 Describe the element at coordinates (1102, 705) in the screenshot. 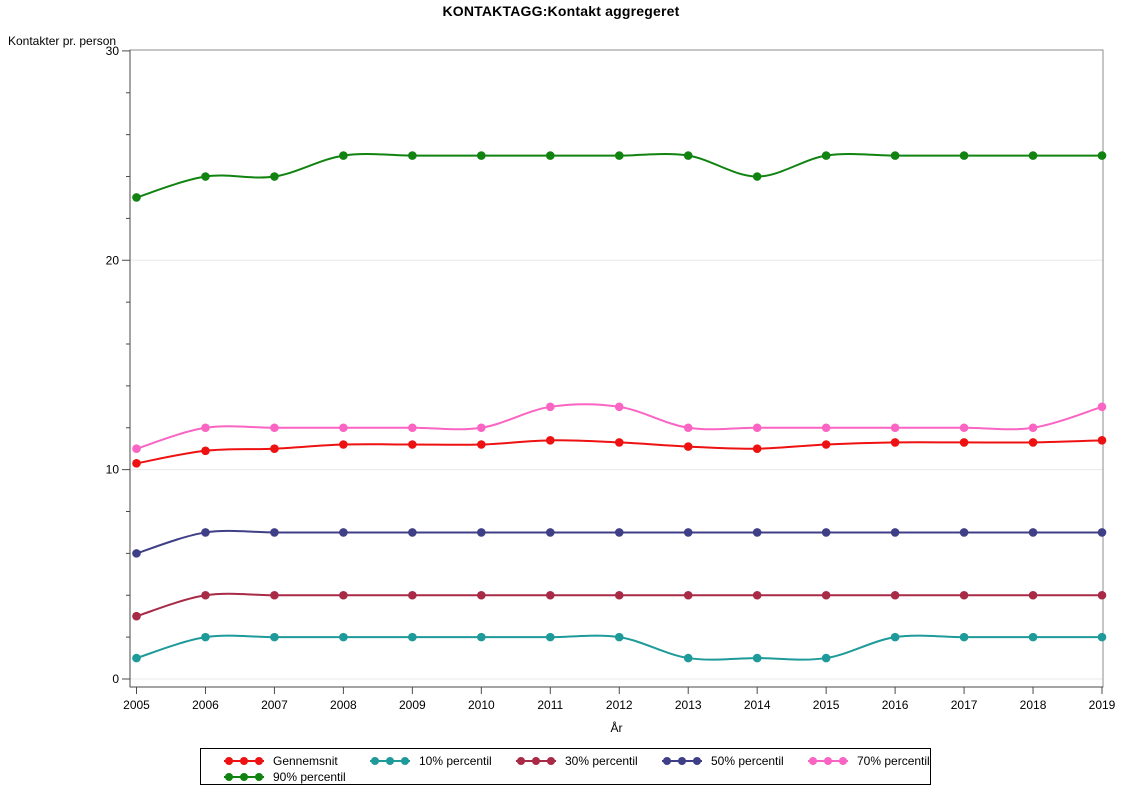

I see `x-tick-label: 2019` at that location.